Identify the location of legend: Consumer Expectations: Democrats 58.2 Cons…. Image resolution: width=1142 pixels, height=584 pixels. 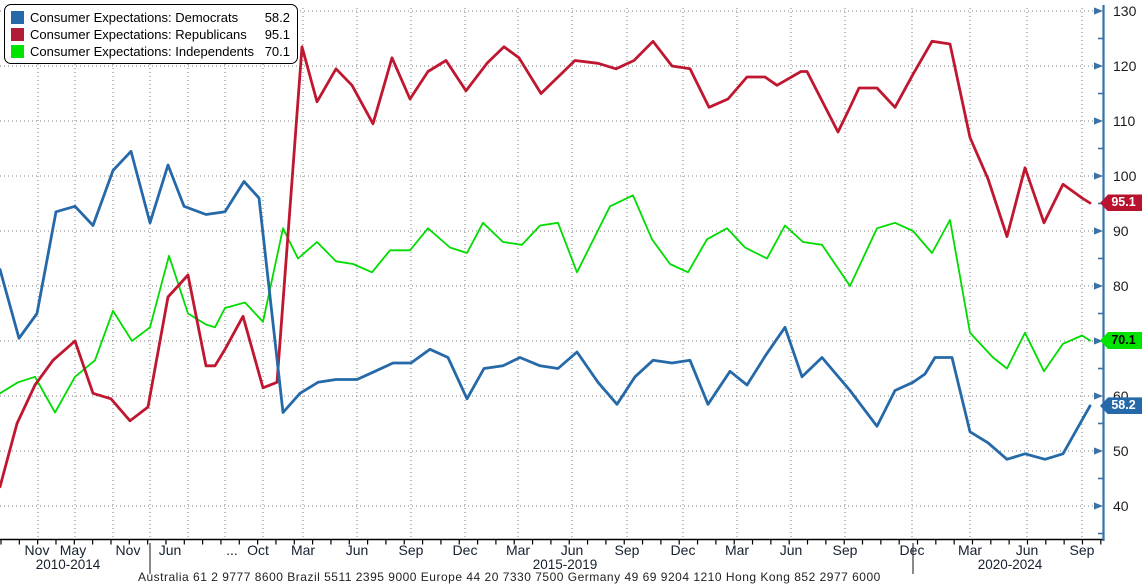
(151, 34).